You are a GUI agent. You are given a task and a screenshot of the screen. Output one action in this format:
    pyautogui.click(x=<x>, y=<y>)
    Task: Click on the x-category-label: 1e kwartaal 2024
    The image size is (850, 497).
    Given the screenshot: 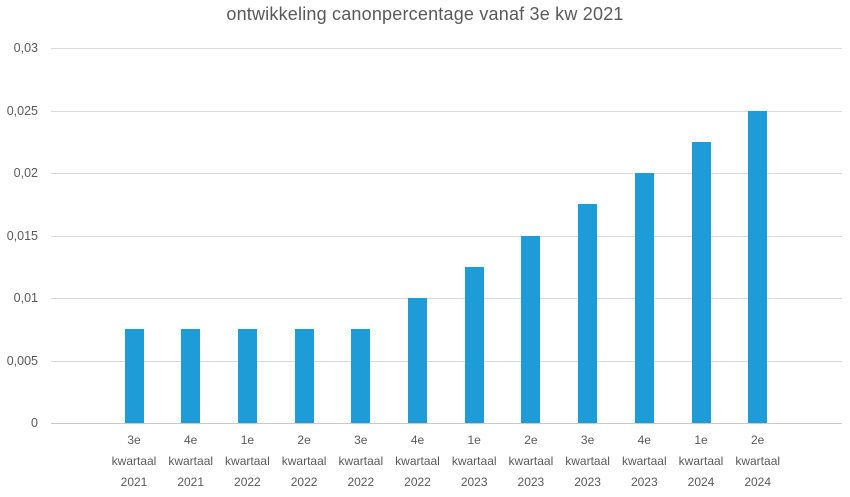 What is the action you would take?
    pyautogui.click(x=701, y=461)
    